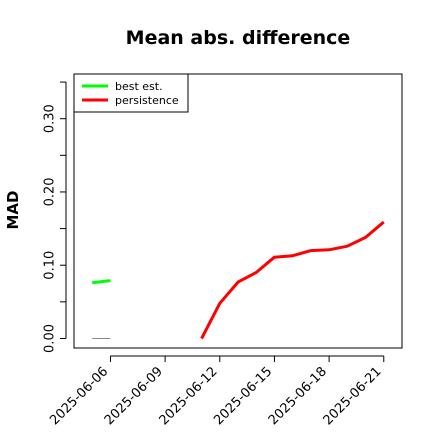 Image resolution: width=440 pixels, height=440 pixels. Describe the element at coordinates (50, 338) in the screenshot. I see `y-tick-label: 0.00` at that location.